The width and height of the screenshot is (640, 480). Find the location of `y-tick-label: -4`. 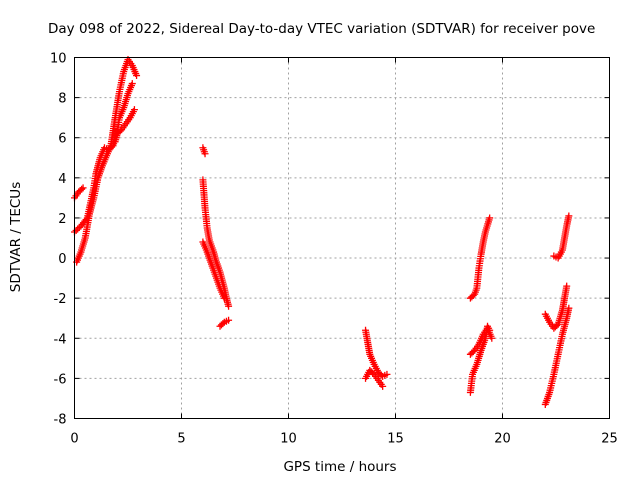

y-tick-label: -4 is located at coordinates (60, 339).